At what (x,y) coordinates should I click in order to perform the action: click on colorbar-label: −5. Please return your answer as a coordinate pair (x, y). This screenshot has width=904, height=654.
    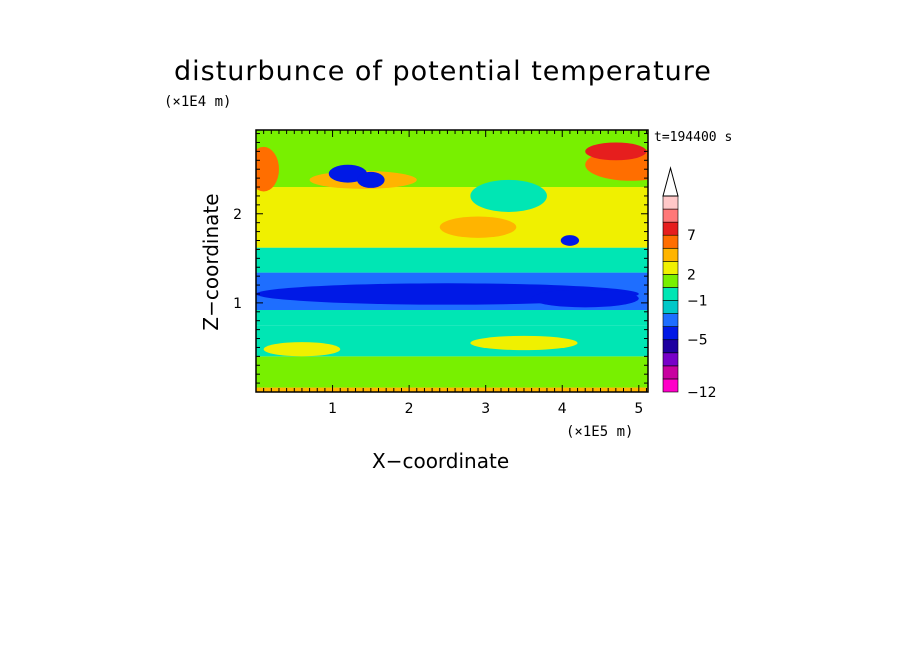
    Looking at the image, I should click on (697, 341).